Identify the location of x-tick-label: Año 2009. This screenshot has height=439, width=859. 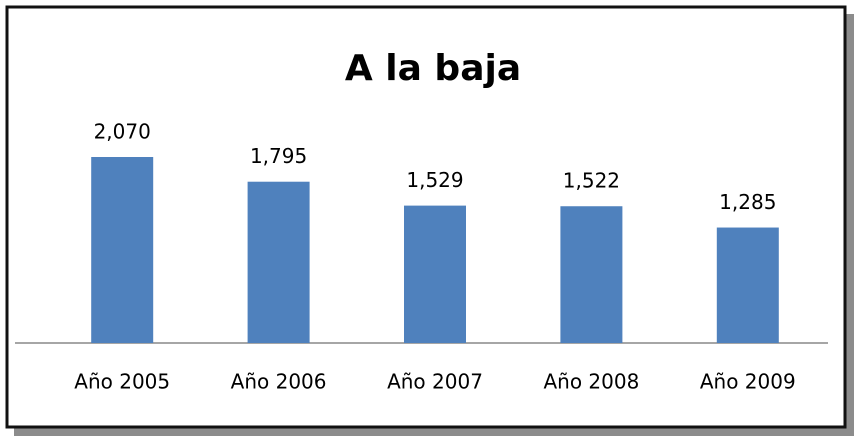
(748, 382).